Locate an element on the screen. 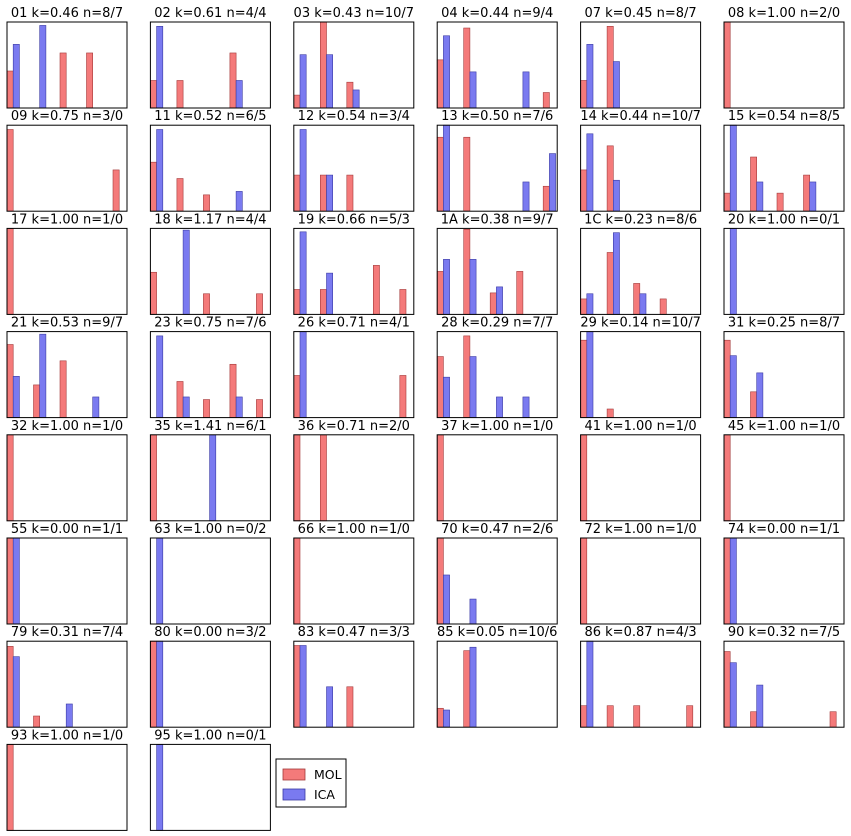 This screenshot has width=851, height=836. panel: 03 k=0.43 n=10/7 is located at coordinates (354, 57).